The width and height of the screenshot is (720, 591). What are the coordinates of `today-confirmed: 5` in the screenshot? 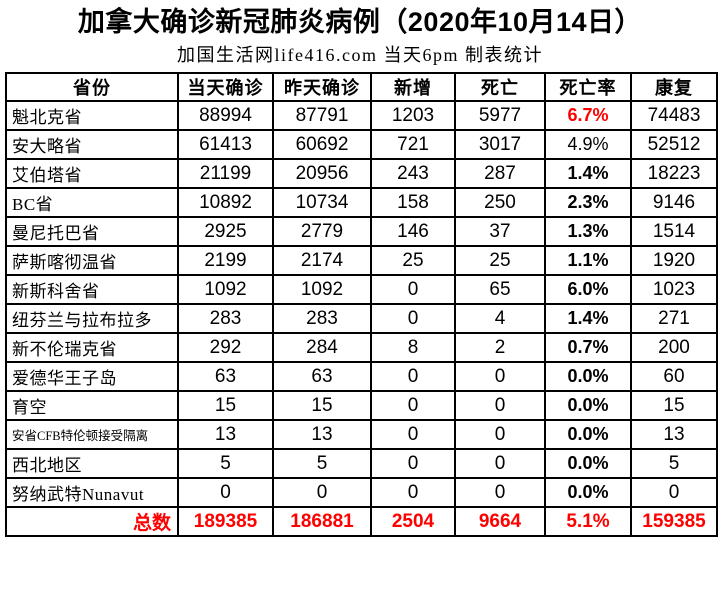 It's located at (225, 463).